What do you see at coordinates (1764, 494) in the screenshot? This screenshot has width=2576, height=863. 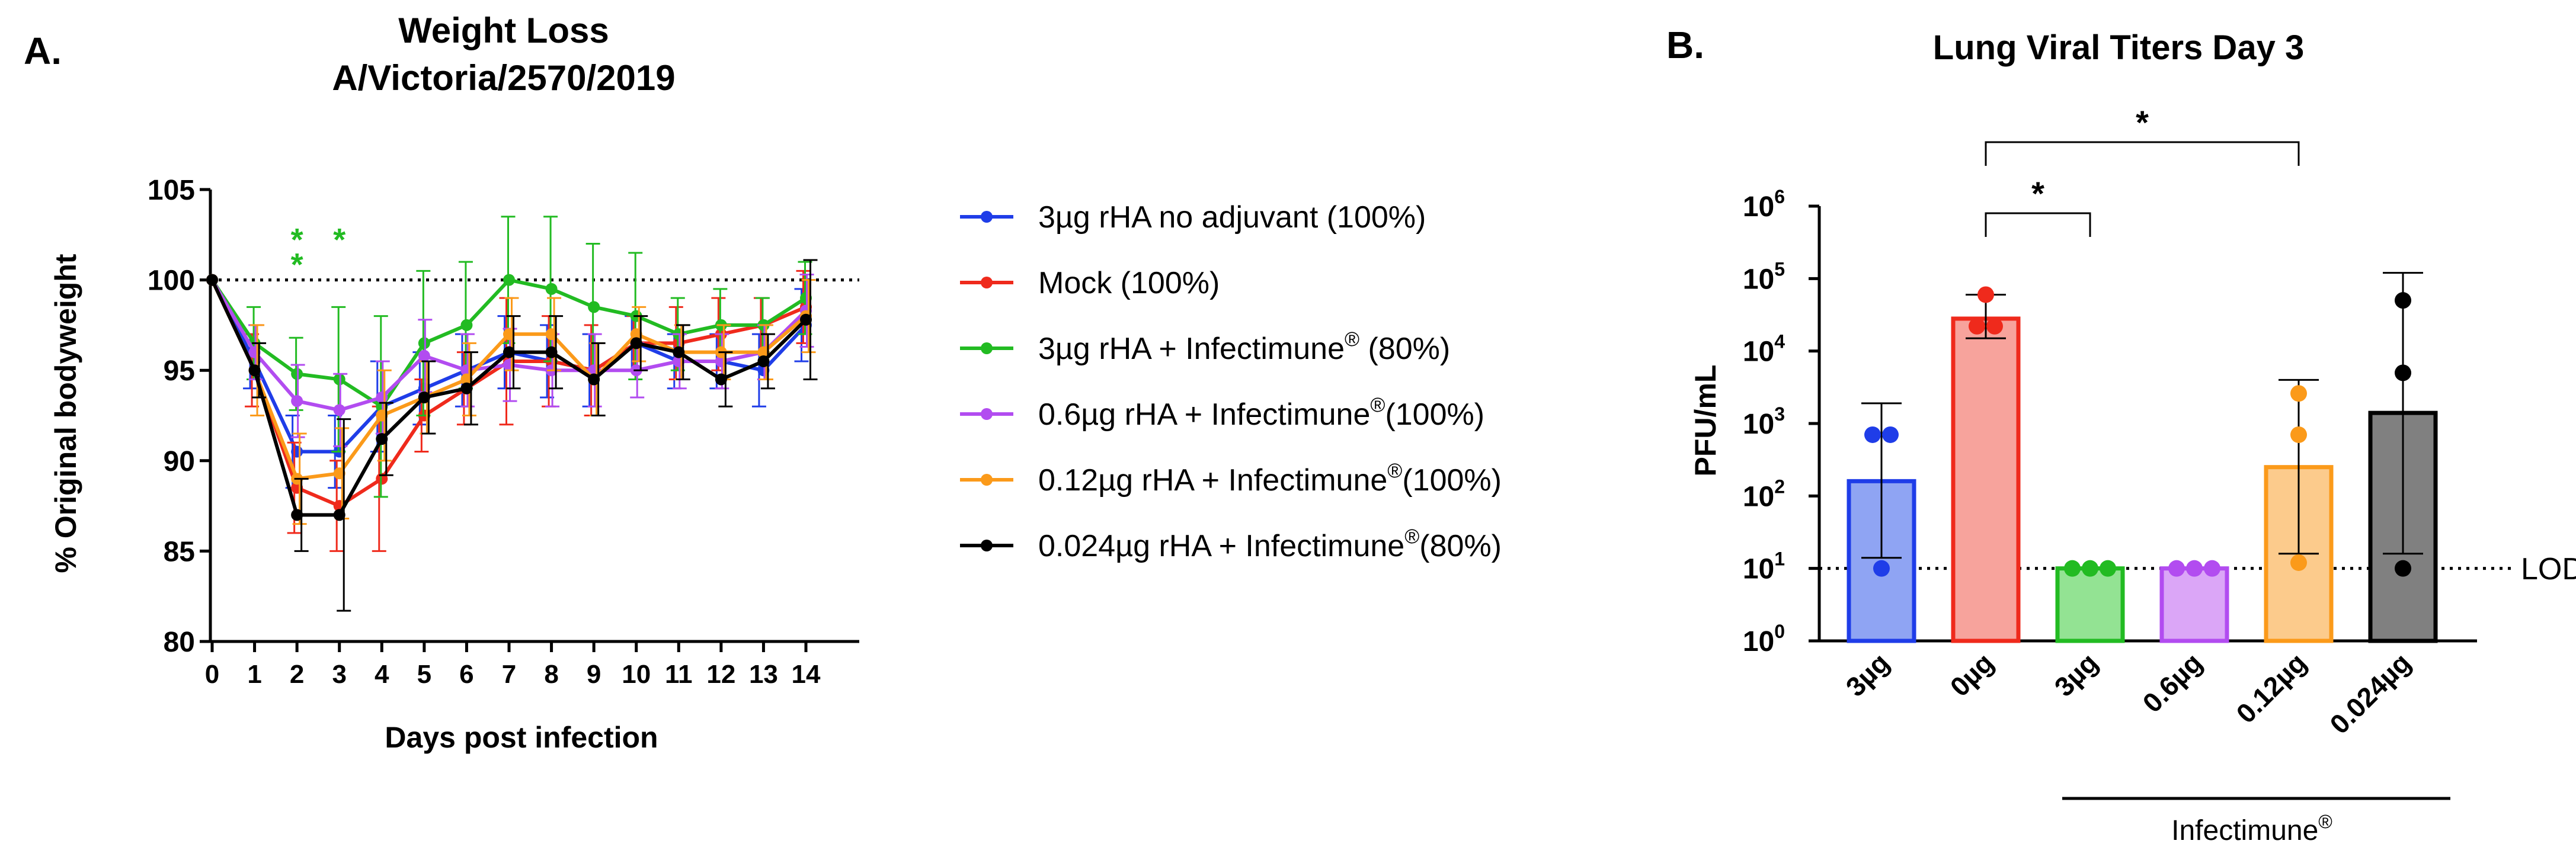 I see `y-tick-label: 102` at bounding box center [1764, 494].